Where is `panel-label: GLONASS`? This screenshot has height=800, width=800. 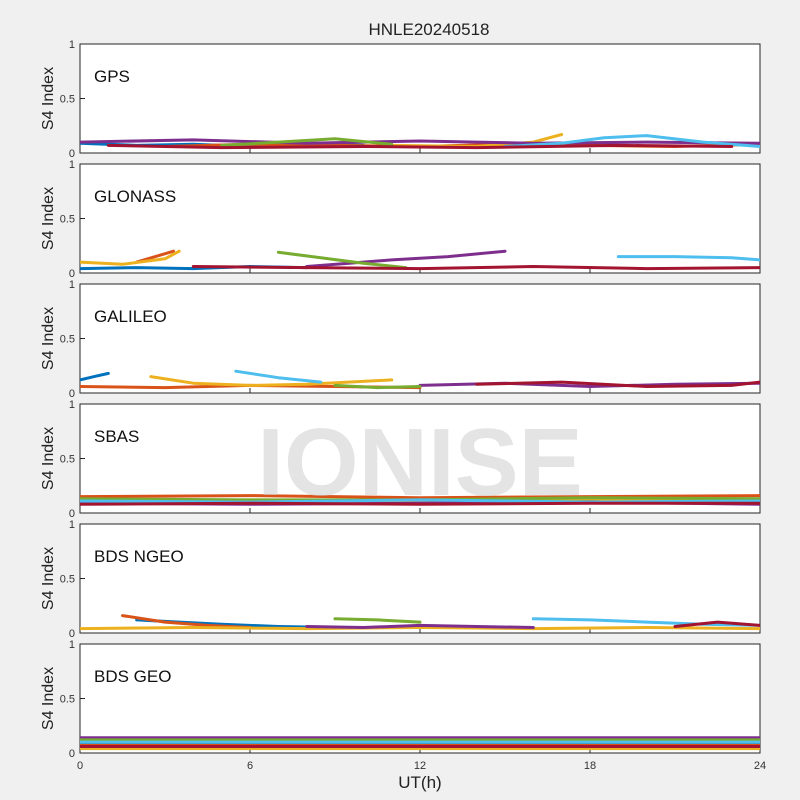
panel-label: GLONASS is located at coordinates (135, 196).